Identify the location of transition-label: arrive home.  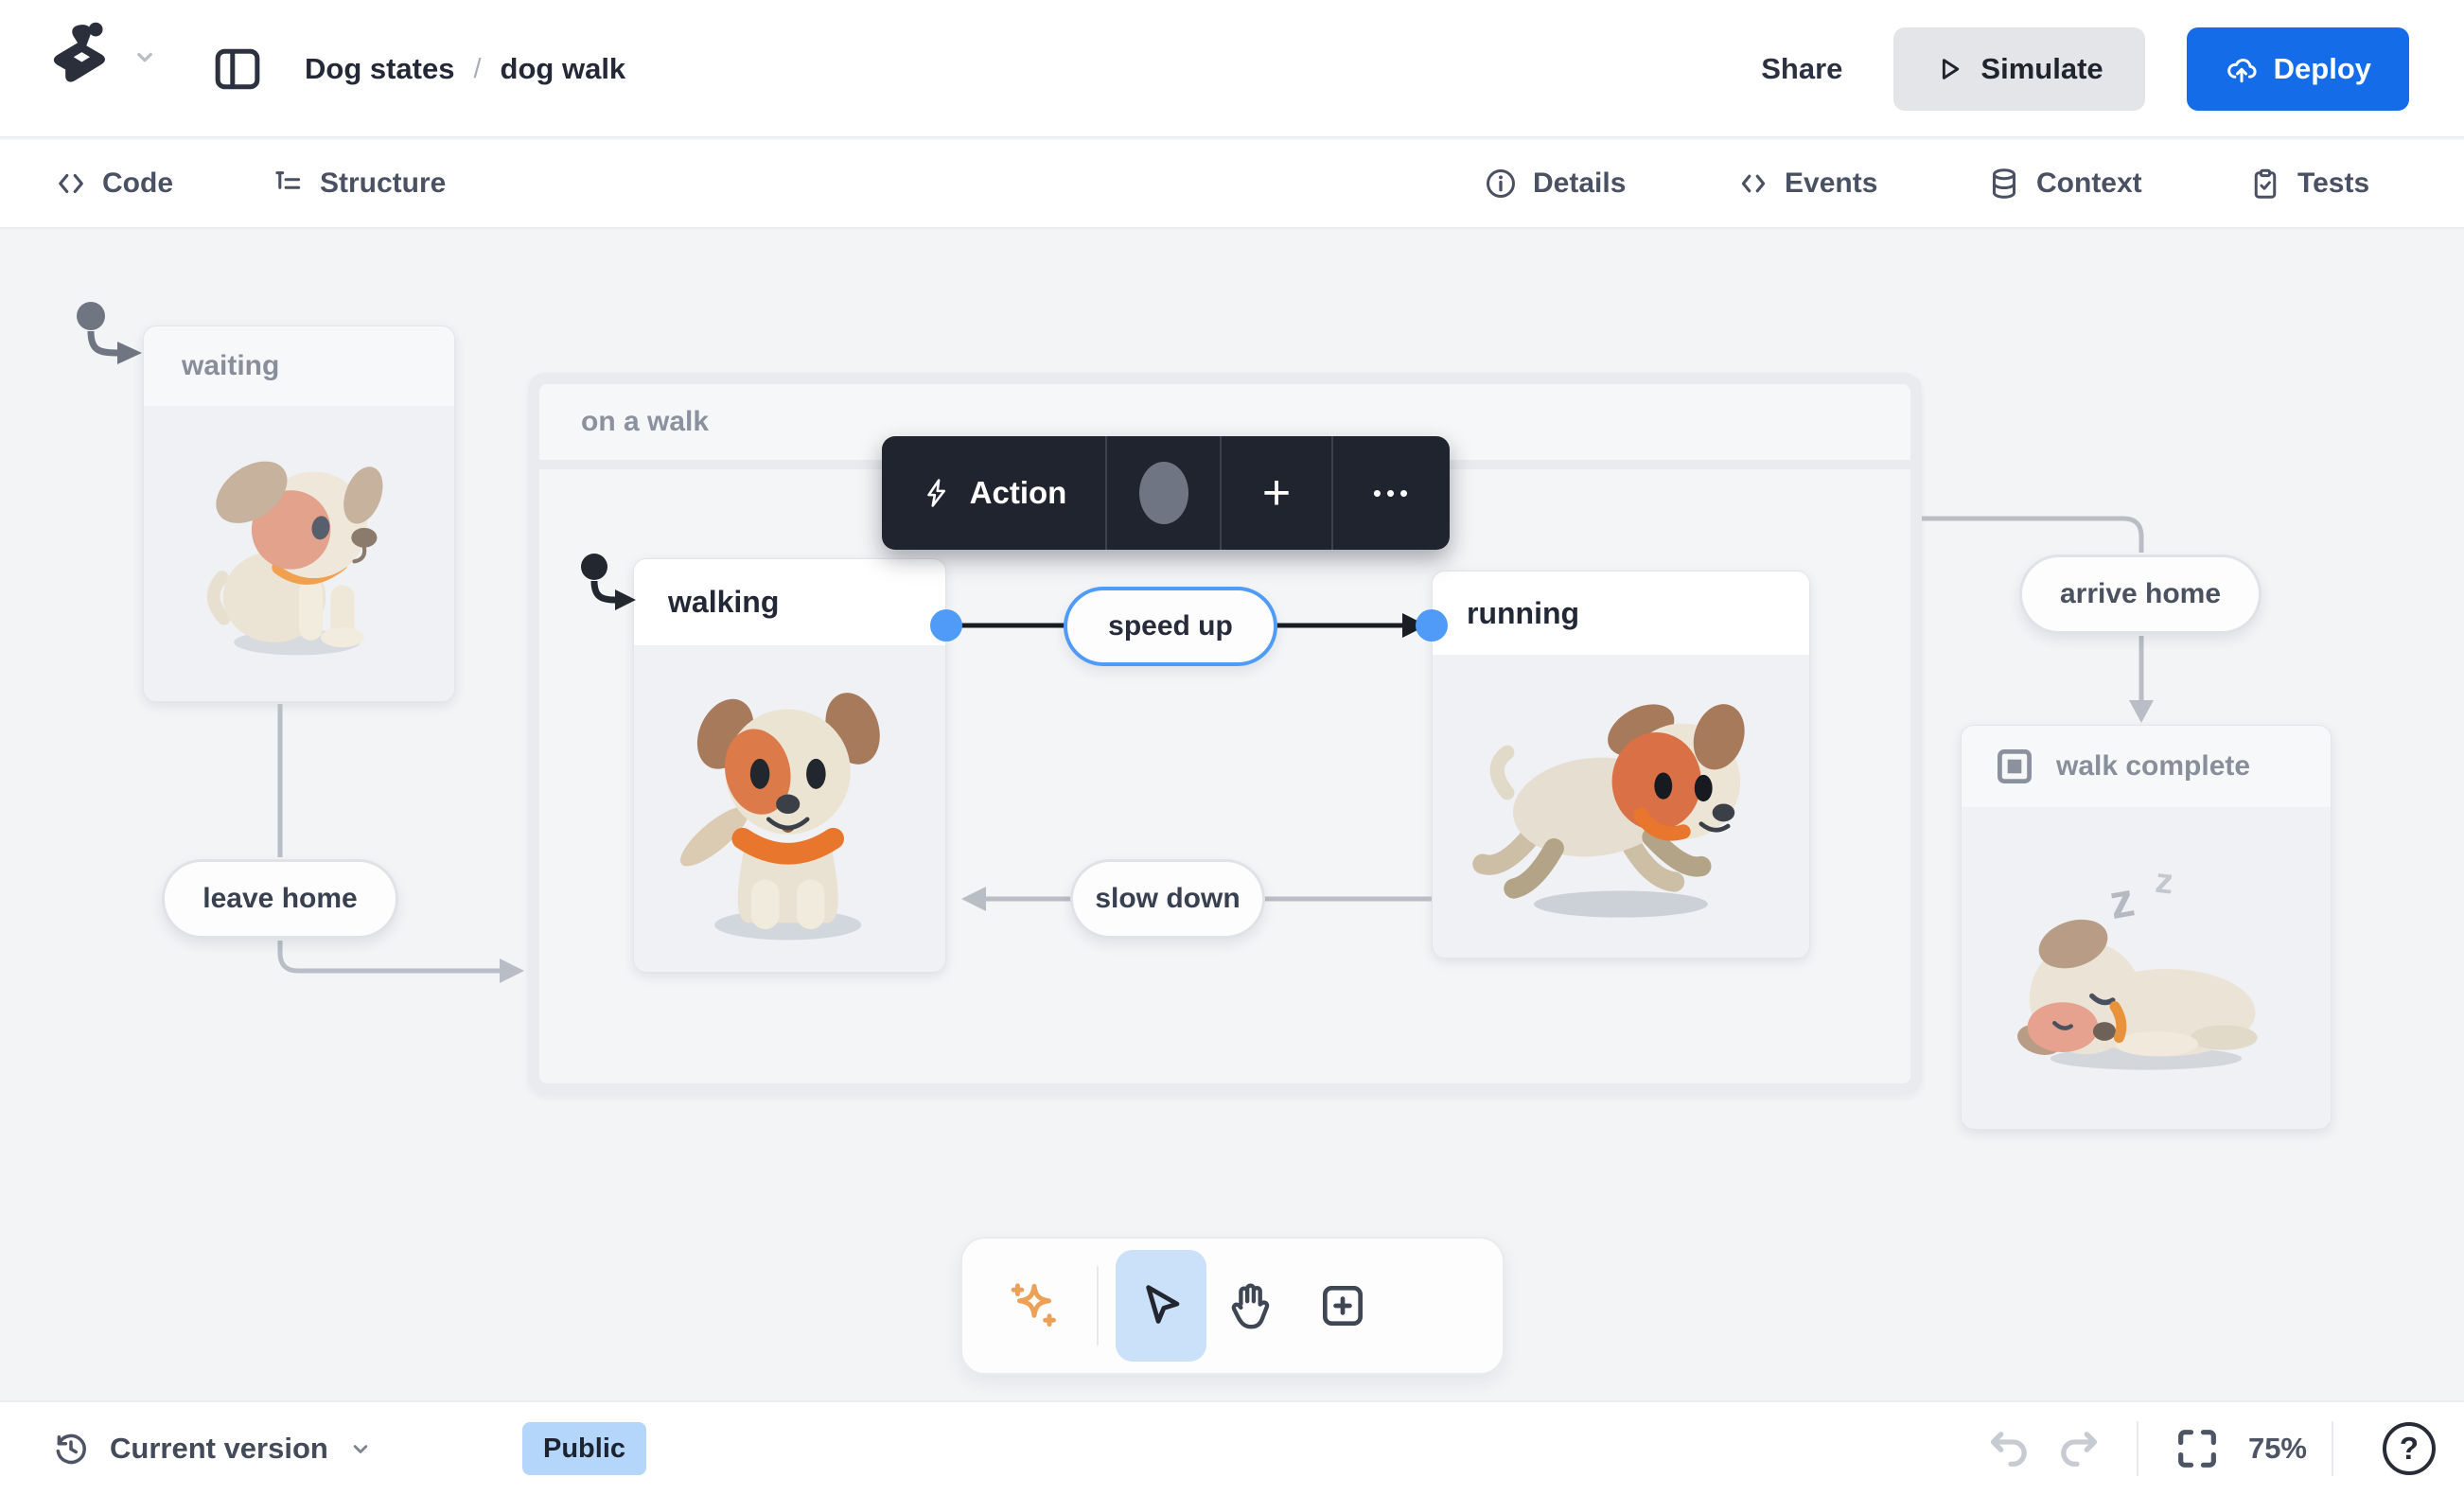
(2141, 593).